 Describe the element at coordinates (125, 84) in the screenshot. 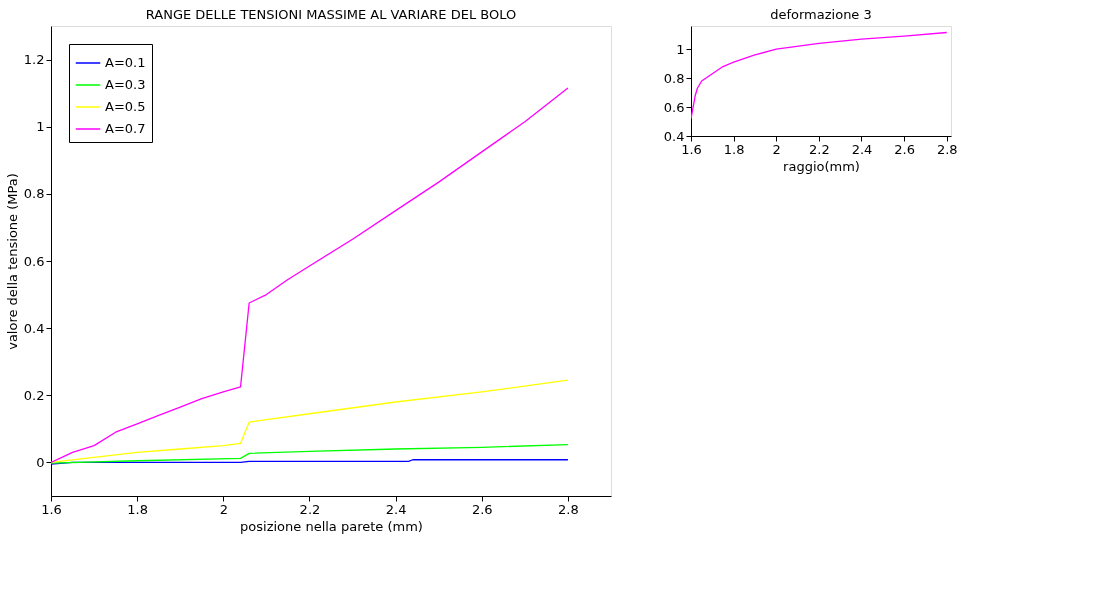

I see `legend-label: A=0.3` at that location.